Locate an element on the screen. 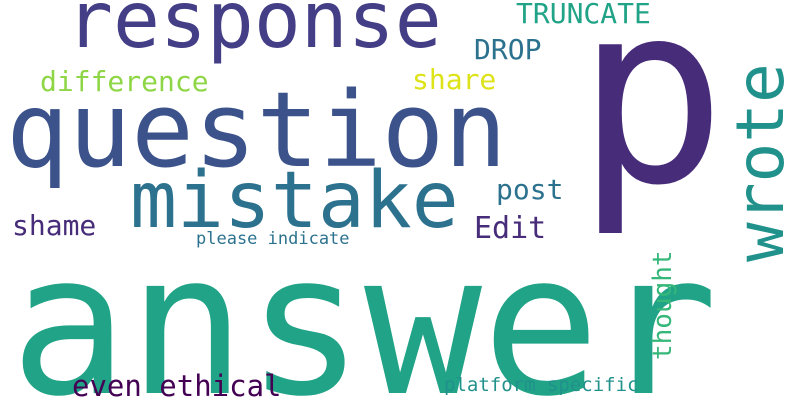 Image resolution: width=800 pixels, height=400 pixels. word-mistake: mistake is located at coordinates (294, 201).